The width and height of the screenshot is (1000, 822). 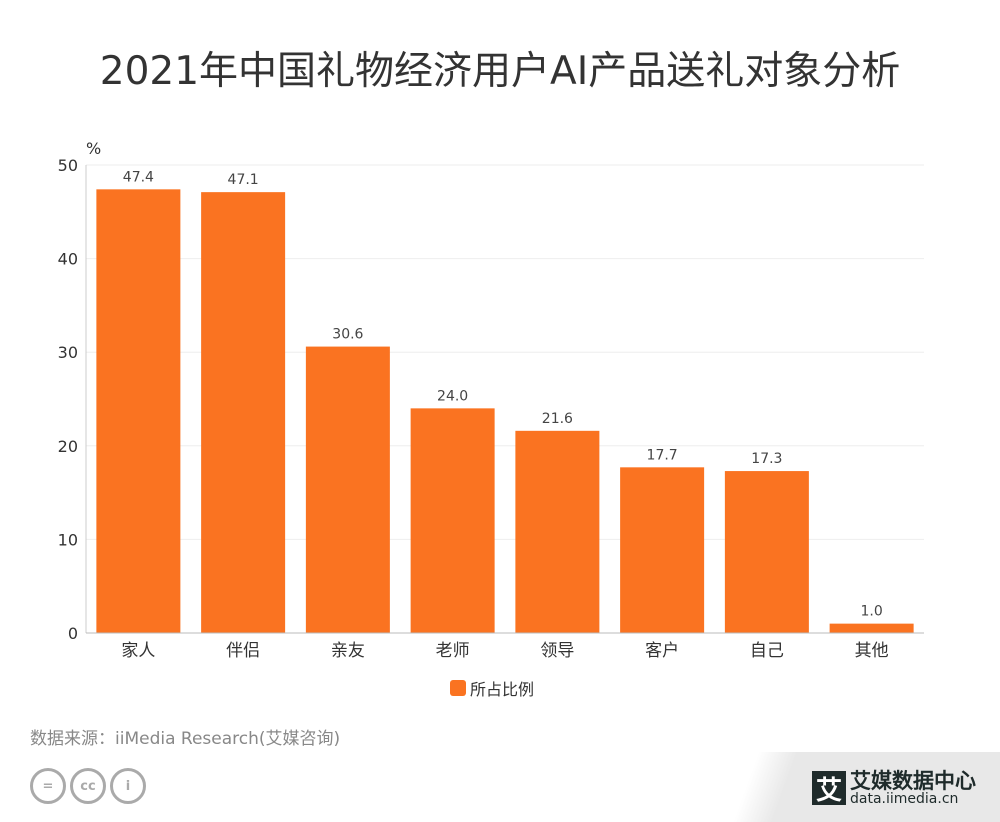 I want to click on y-tick-label: 50, so click(x=68, y=165).